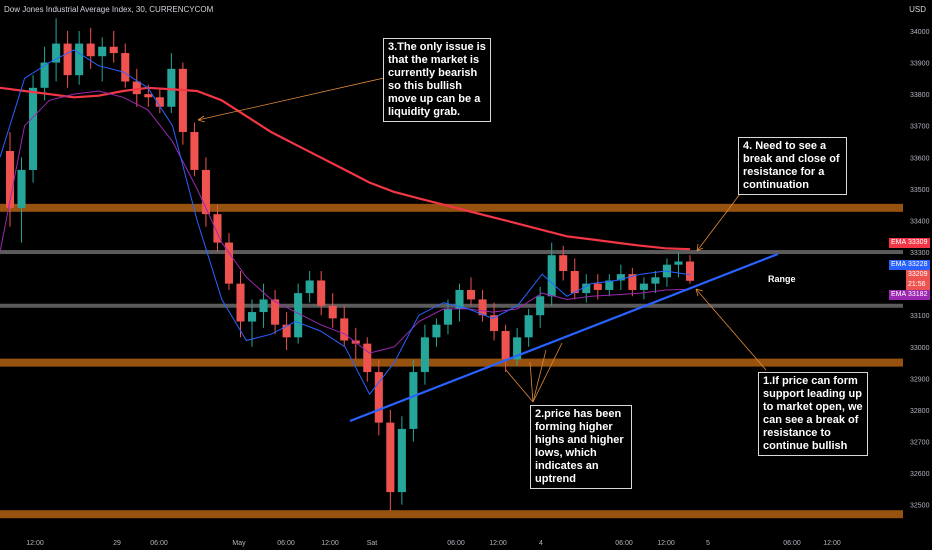  What do you see at coordinates (899, 265) in the screenshot?
I see `ema-fast-tag-label: EMA` at bounding box center [899, 265].